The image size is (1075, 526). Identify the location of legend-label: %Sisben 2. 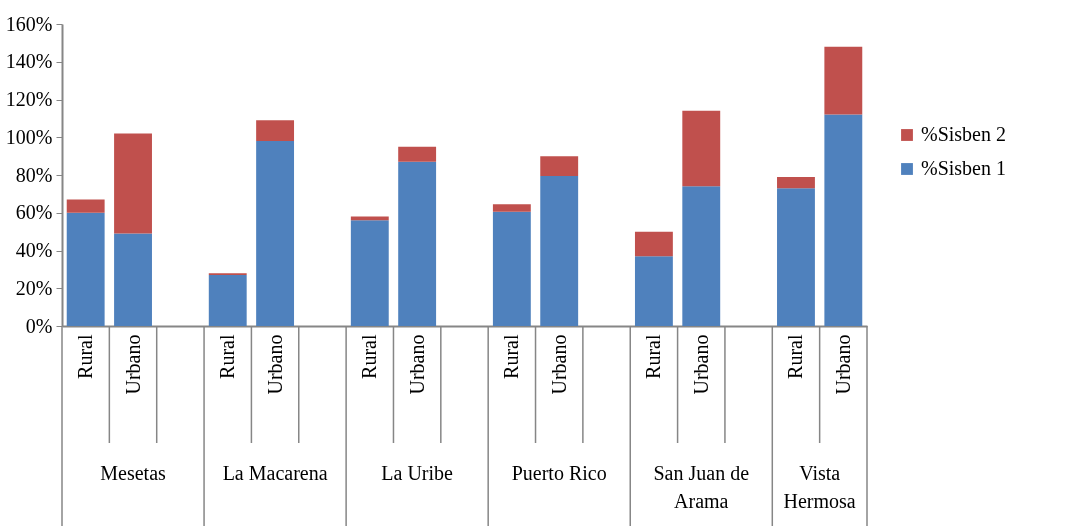
(963, 134).